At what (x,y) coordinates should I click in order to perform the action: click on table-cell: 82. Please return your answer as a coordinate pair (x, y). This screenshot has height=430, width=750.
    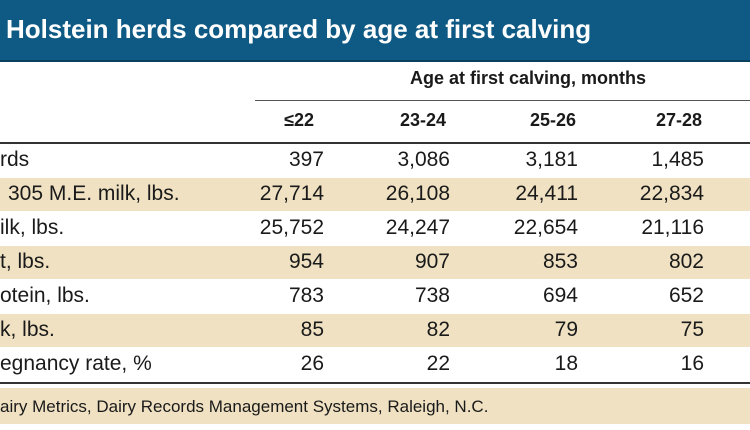
    Looking at the image, I should click on (438, 329).